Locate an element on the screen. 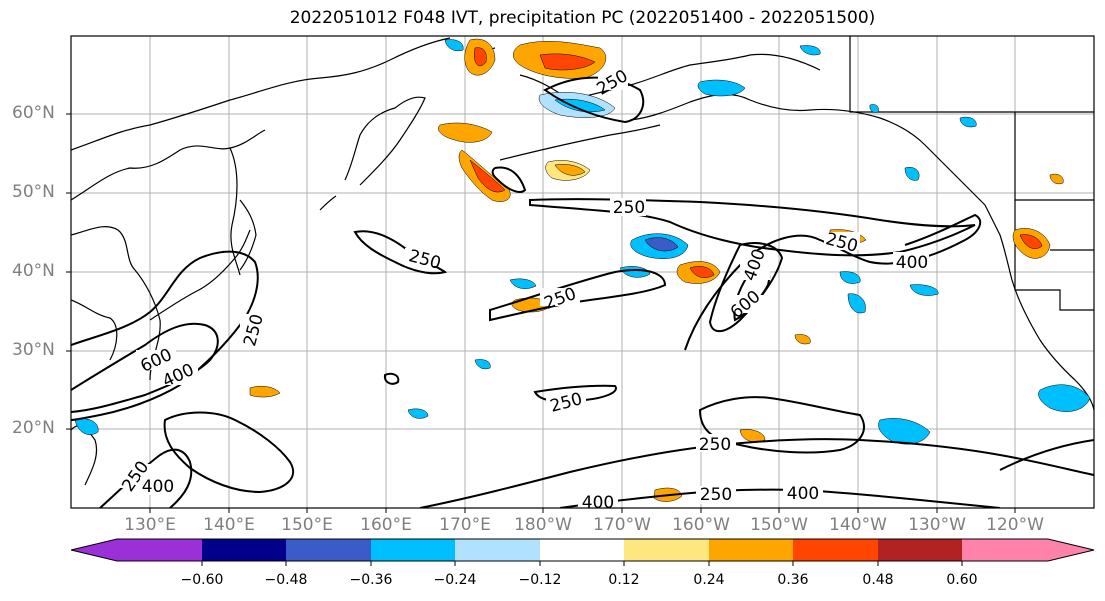 This screenshot has height=601, width=1105. lon-label: 150°E is located at coordinates (307, 525).